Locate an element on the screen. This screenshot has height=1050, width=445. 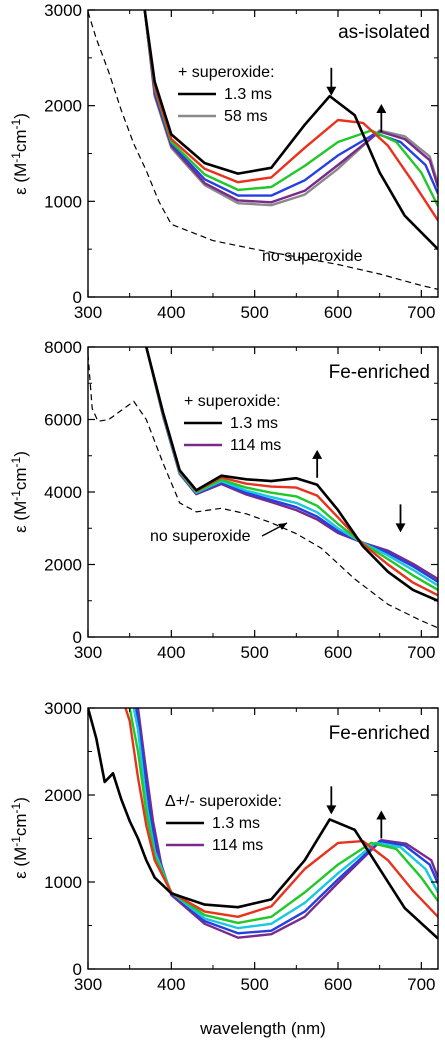
legend-title: Δ+/- superoxide: is located at coordinates (223, 801).